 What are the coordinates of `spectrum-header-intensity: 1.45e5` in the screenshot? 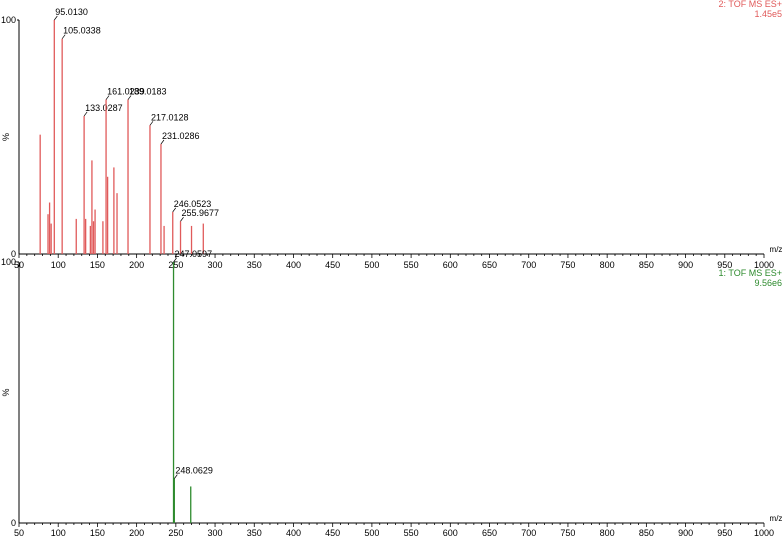 It's located at (768, 14).